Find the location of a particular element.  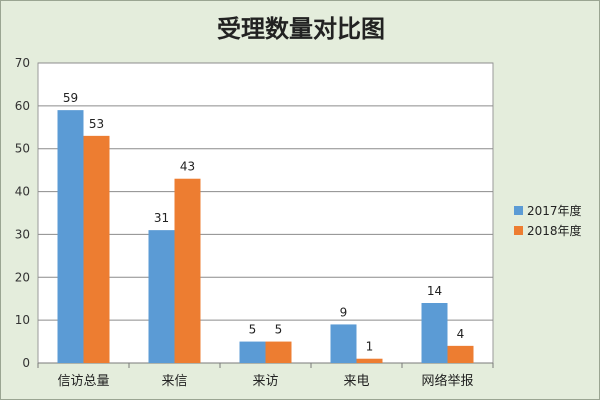

y-tick-label: 60 is located at coordinates (22, 106).